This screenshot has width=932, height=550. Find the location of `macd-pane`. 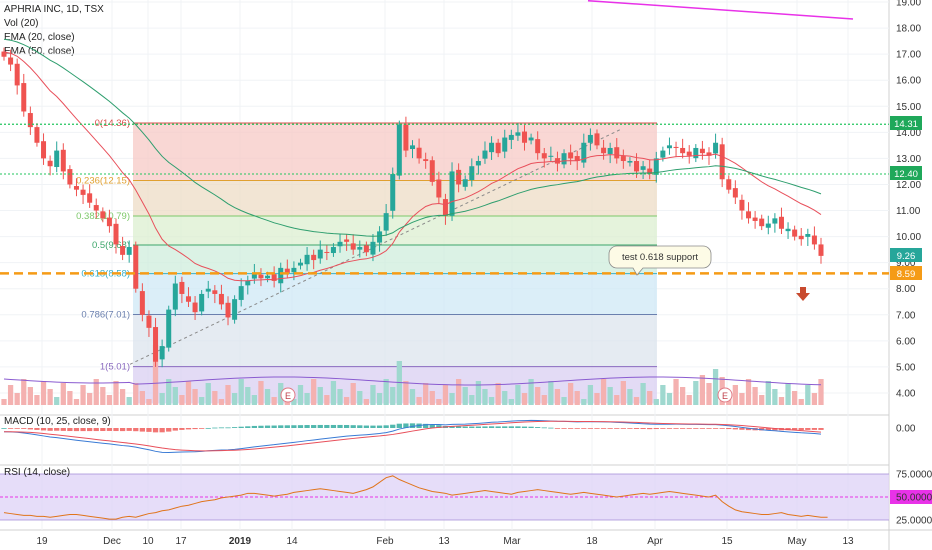

macd-pane is located at coordinates (412, 436).